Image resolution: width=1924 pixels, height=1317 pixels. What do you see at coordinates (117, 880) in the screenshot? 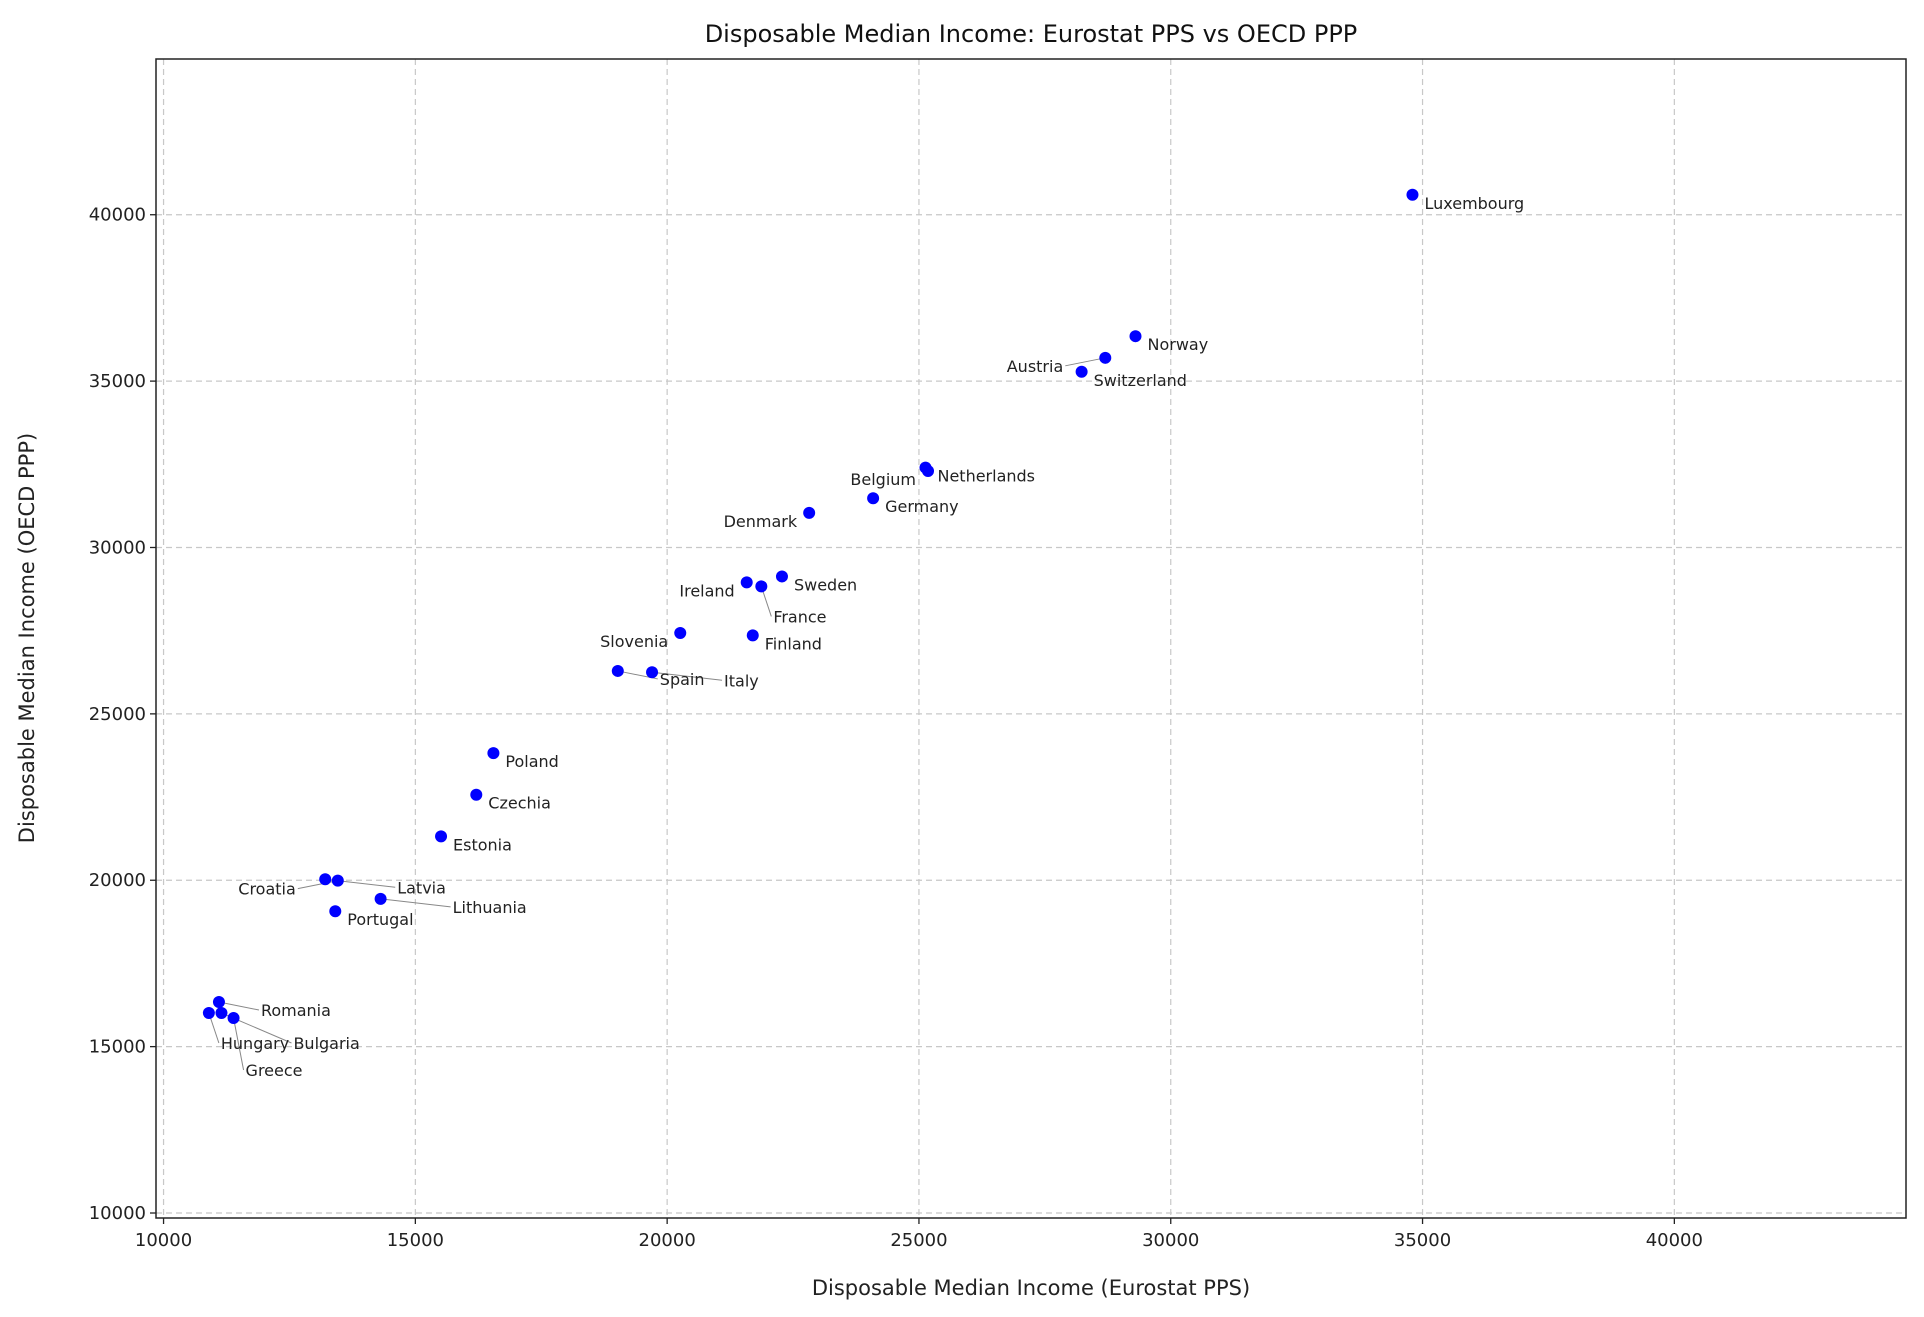
I see `y-tick-label: 20000` at bounding box center [117, 880].